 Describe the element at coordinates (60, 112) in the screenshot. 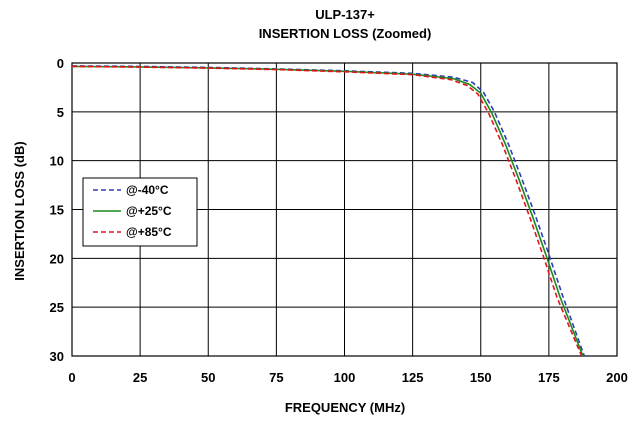

I see `y-tick-label: 5` at that location.